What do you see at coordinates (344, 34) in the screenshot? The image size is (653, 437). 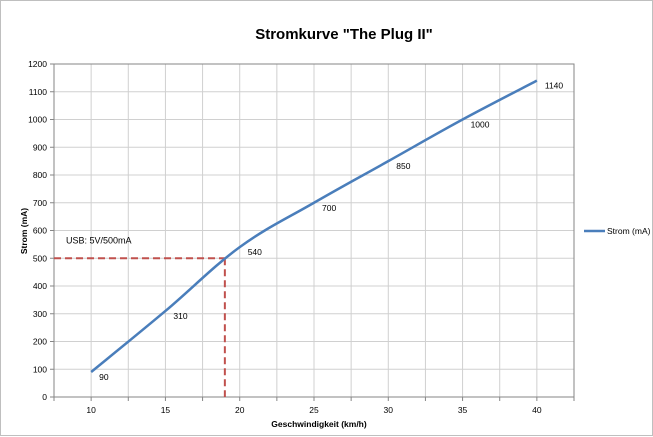 I see `chart-title: Stromkurve "The Plug II"` at bounding box center [344, 34].